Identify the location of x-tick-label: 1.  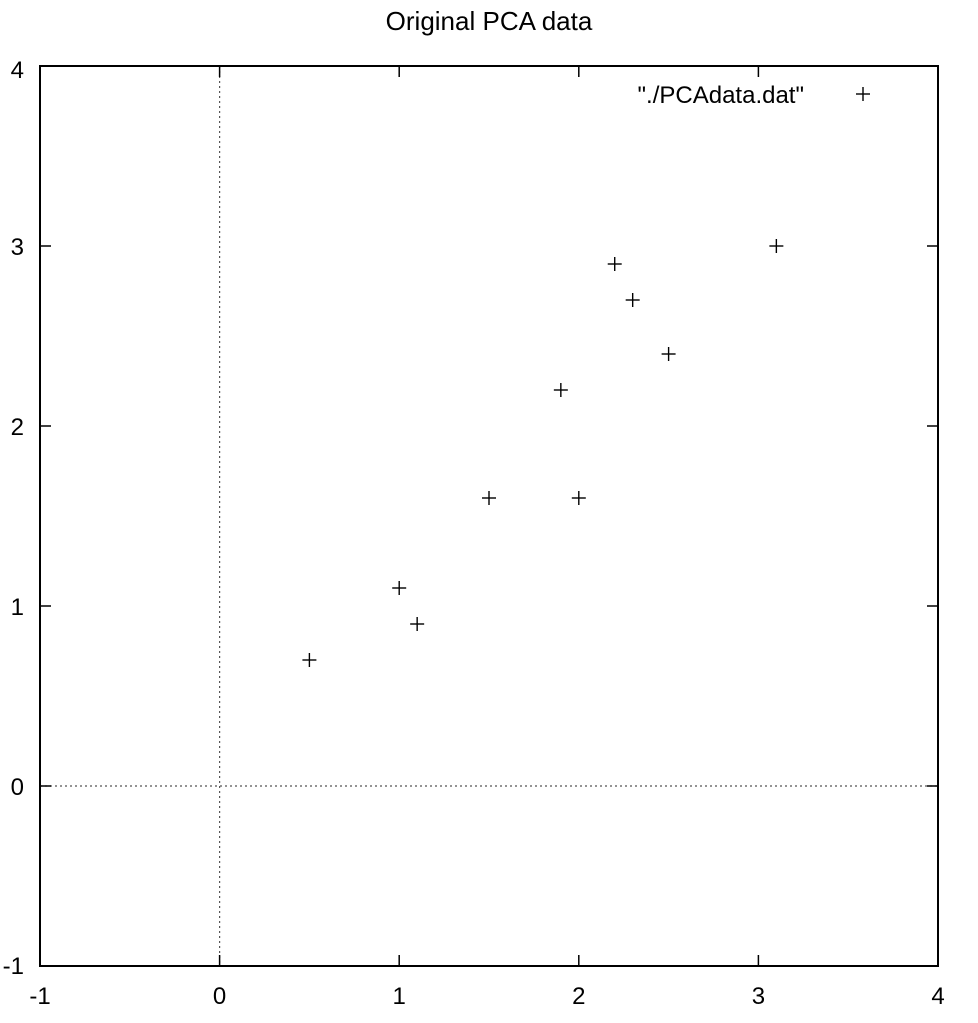
(399, 996).